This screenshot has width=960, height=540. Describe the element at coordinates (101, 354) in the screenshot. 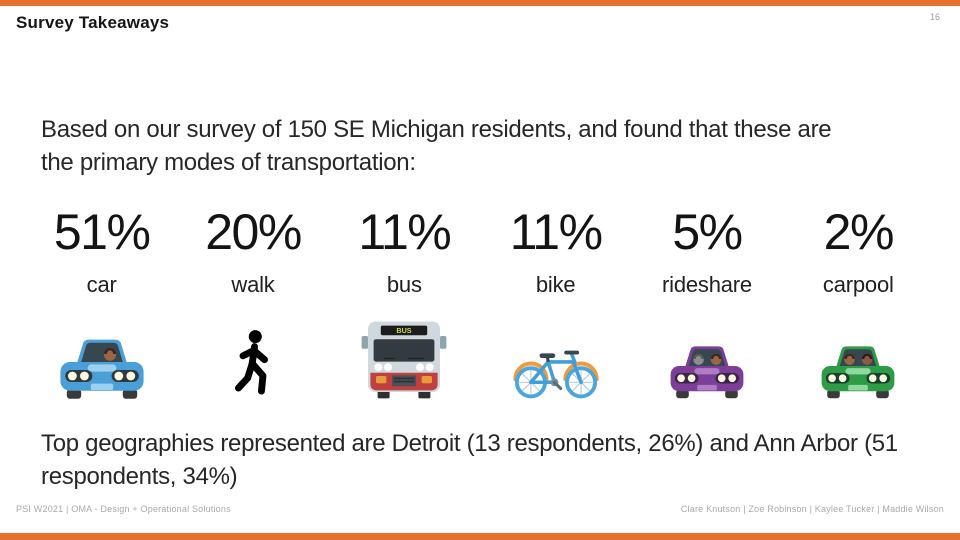

I see `blue-car-icon` at that location.